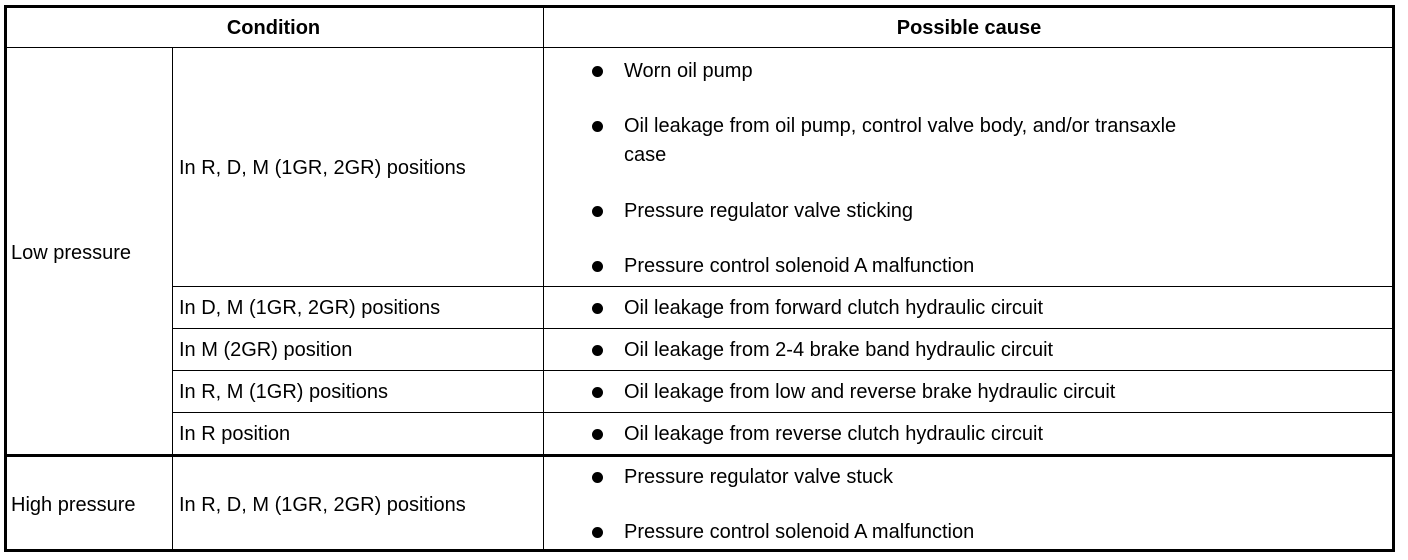  What do you see at coordinates (310, 308) in the screenshot?
I see `condition-position: In D, M (1GR, 2GR) positions` at bounding box center [310, 308].